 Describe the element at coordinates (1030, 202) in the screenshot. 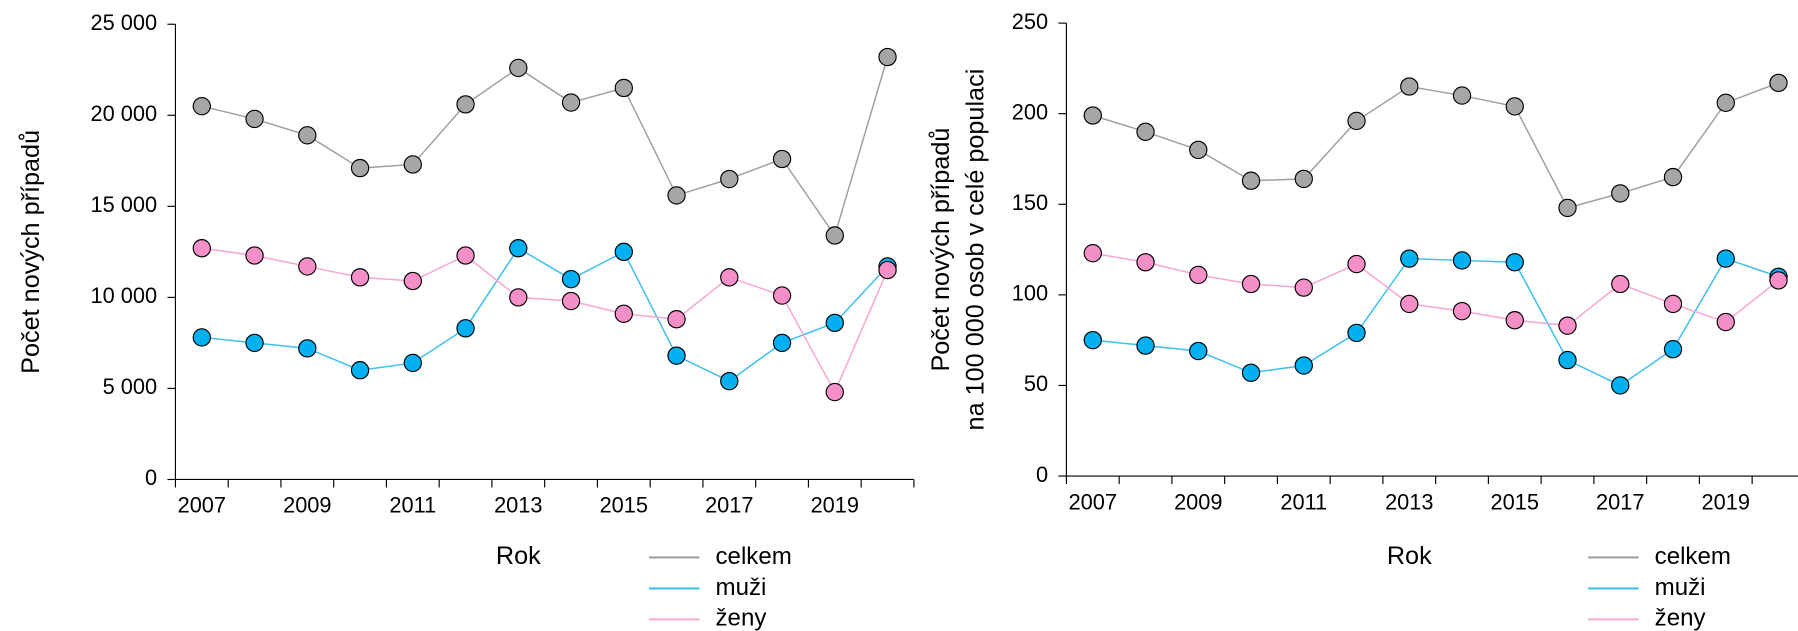

I see `y-tick-label: 150` at that location.